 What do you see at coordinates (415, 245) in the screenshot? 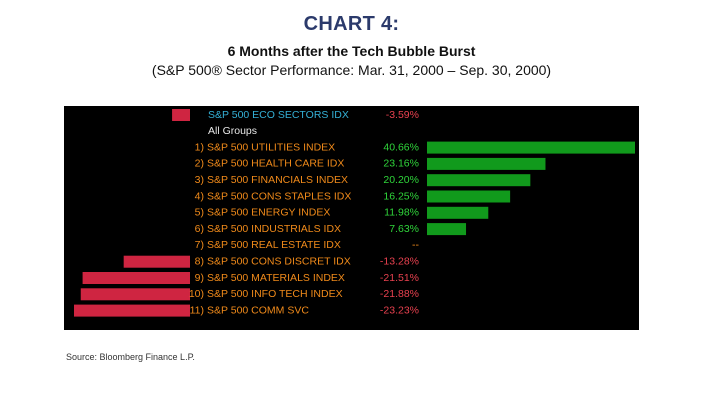
I see `value-label: --` at bounding box center [415, 245].